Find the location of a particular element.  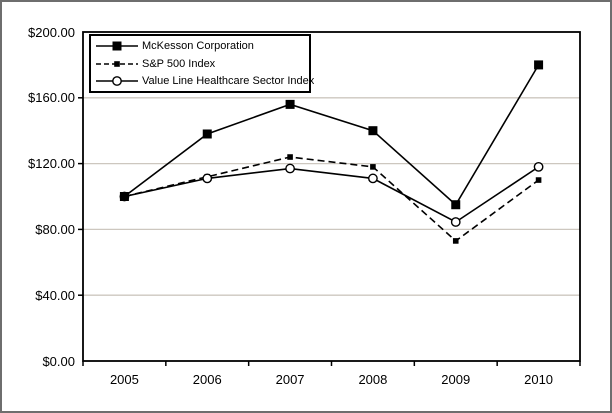

legend-solid-line-filled-square-icon is located at coordinates (117, 46).